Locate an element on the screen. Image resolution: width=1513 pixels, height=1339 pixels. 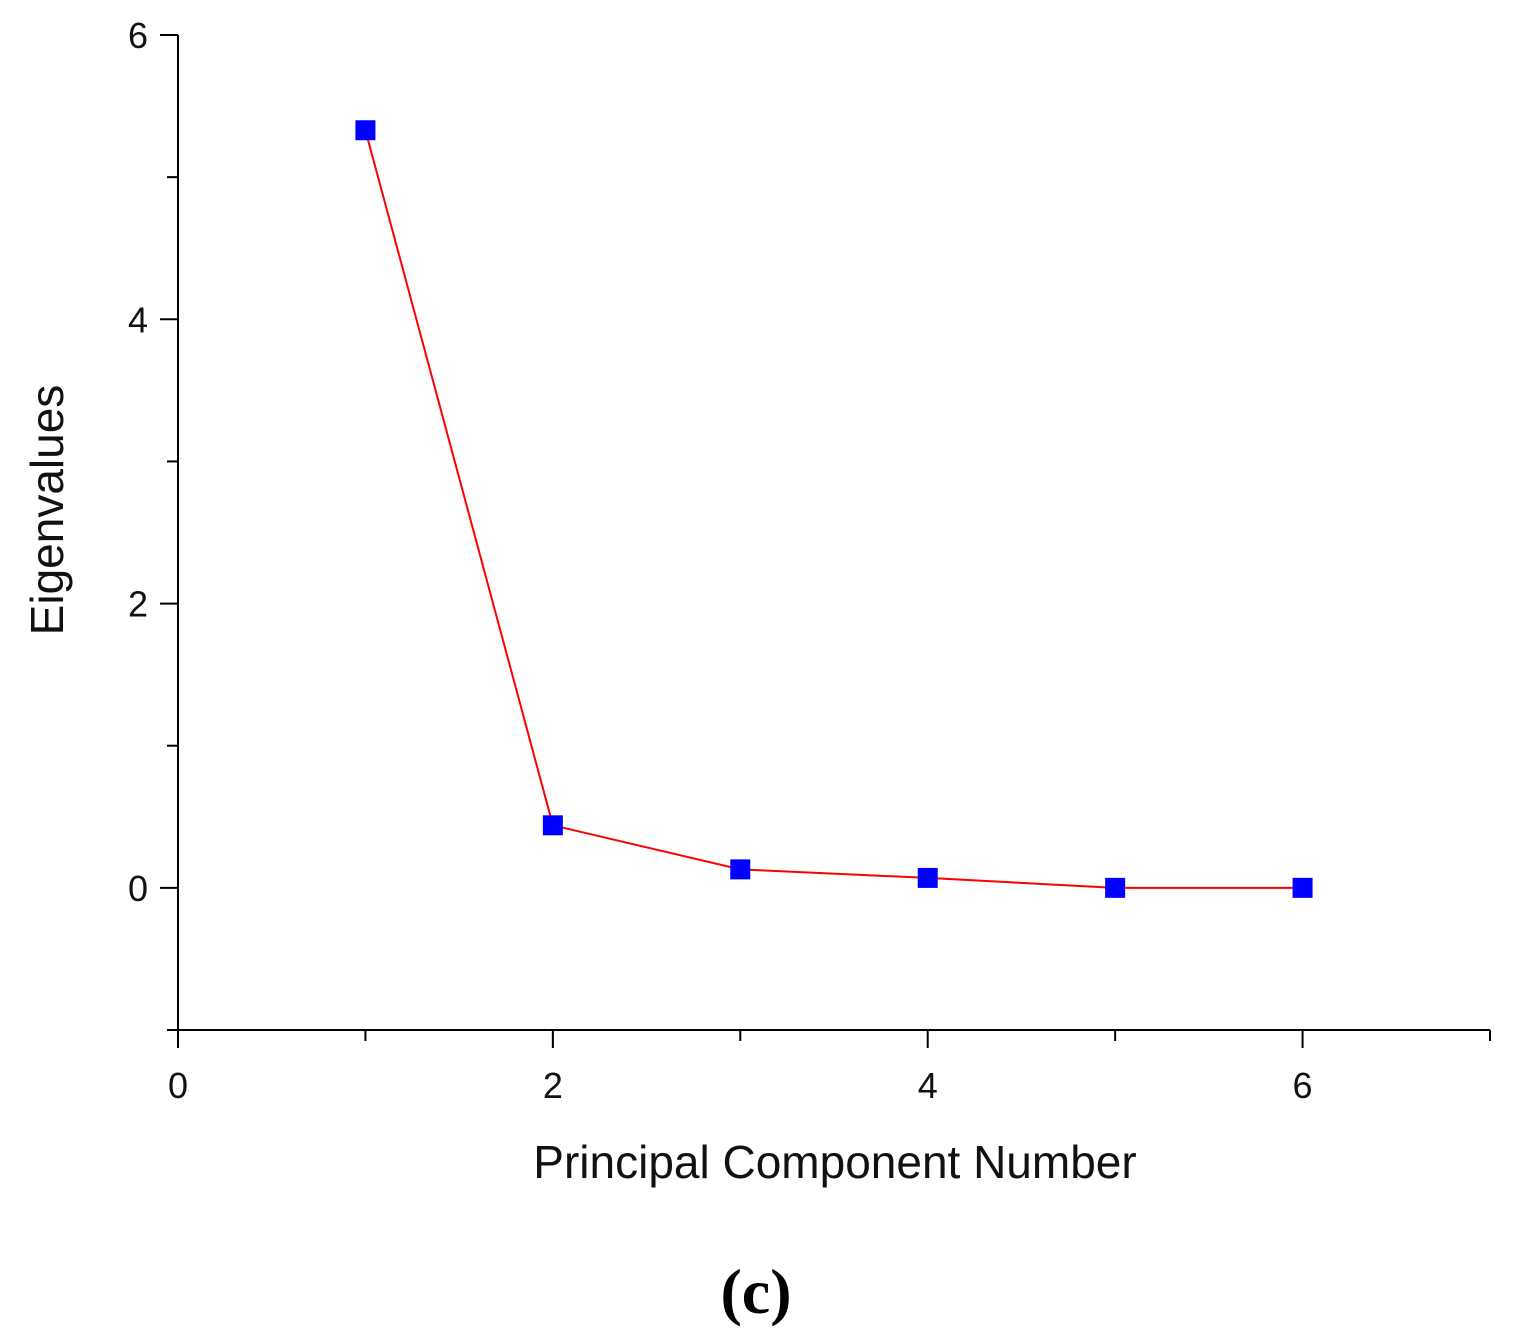
x-tick-label: 4 is located at coordinates (928, 1085).